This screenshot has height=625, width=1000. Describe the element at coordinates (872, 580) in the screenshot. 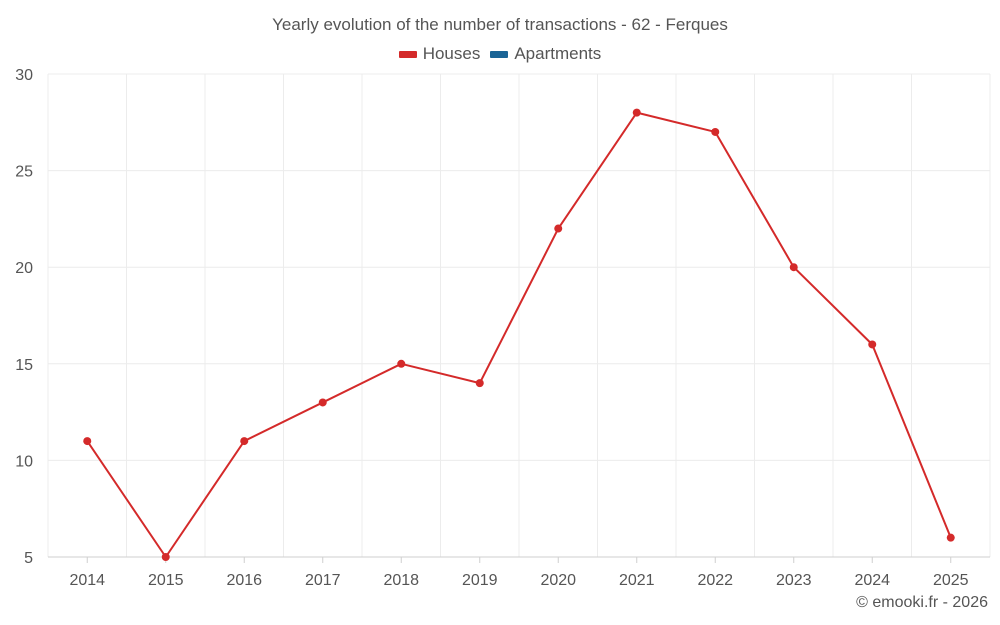

I see `x-tick-label: 2024` at that location.